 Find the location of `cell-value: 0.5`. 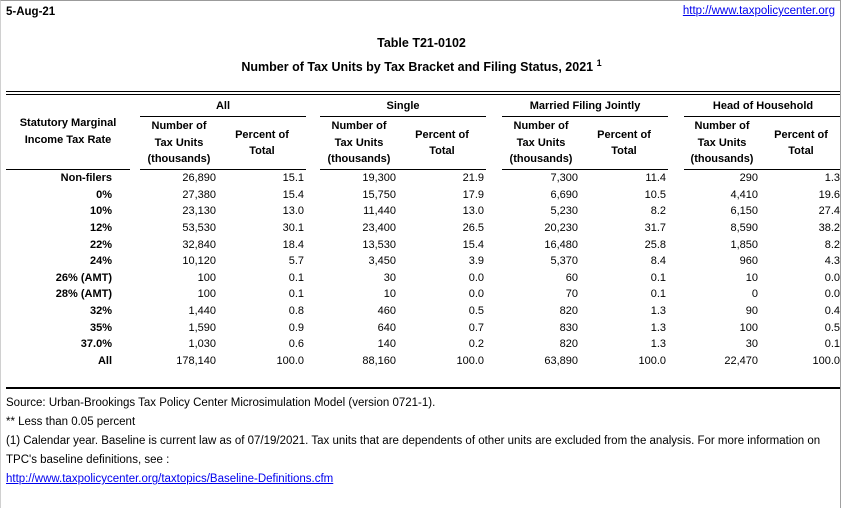

cell-value: 0.5 is located at coordinates (832, 327).